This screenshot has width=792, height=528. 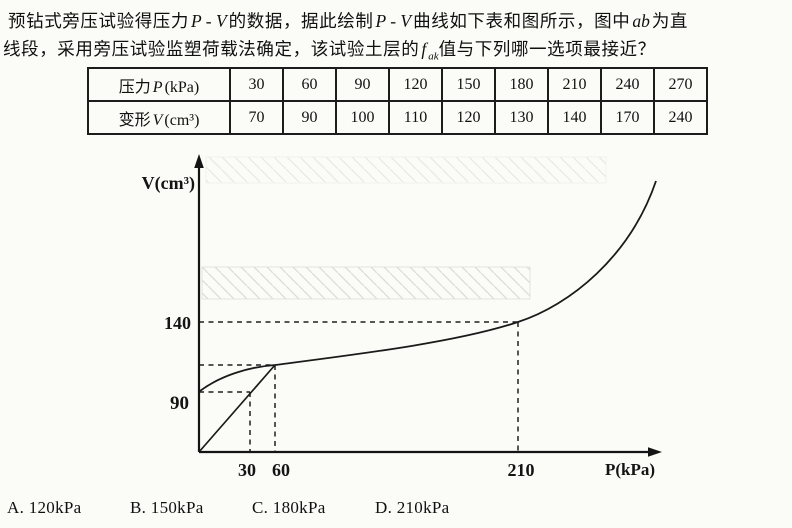 I want to click on x-axis-arrow-icon, so click(x=655, y=452).